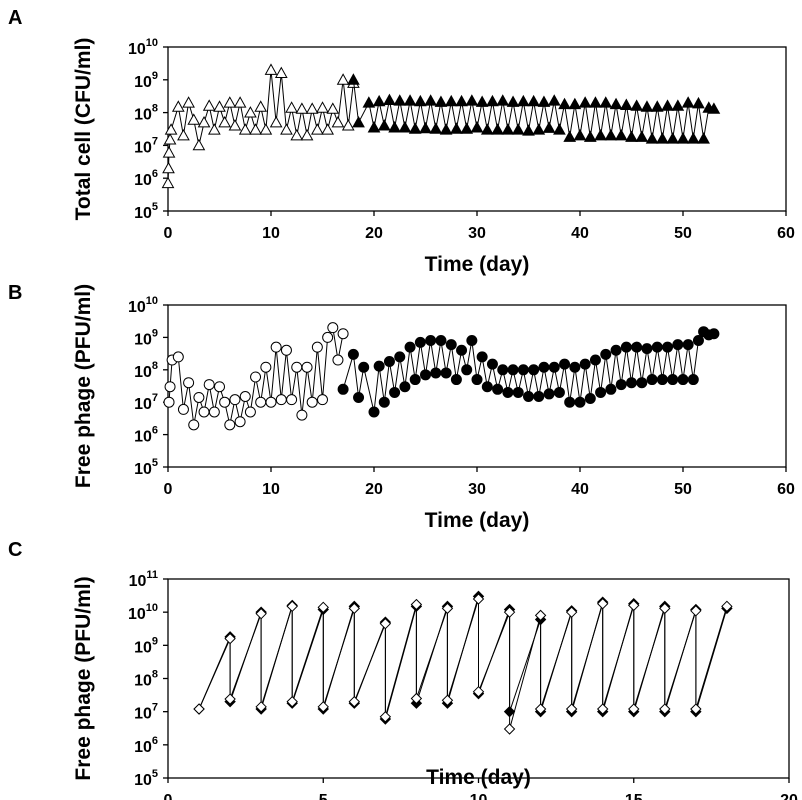 The image size is (802, 800). I want to click on panel-b-x-tick-label: 60, so click(786, 489).